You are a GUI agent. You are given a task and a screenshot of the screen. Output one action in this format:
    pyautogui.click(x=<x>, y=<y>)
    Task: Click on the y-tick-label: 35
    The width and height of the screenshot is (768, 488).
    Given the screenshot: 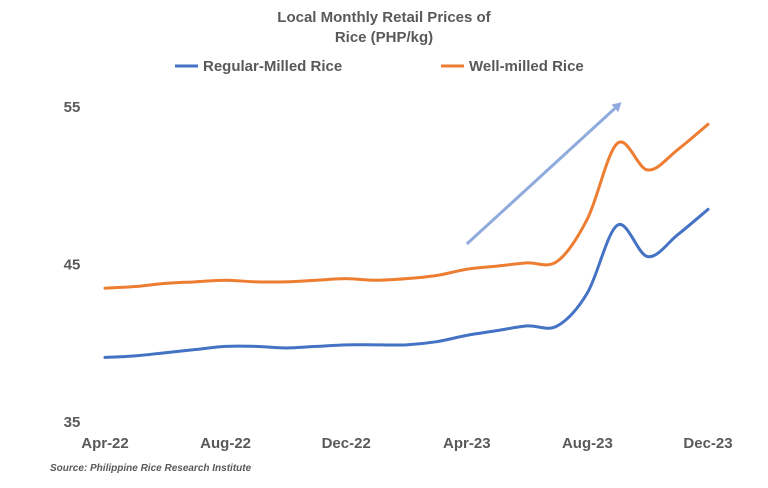 What is the action you would take?
    pyautogui.click(x=72, y=422)
    